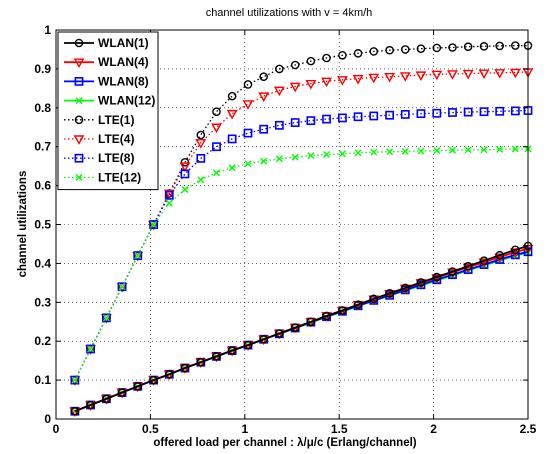 The height and width of the screenshot is (454, 550). I want to click on legend-item: LTE(4), so click(99, 139).